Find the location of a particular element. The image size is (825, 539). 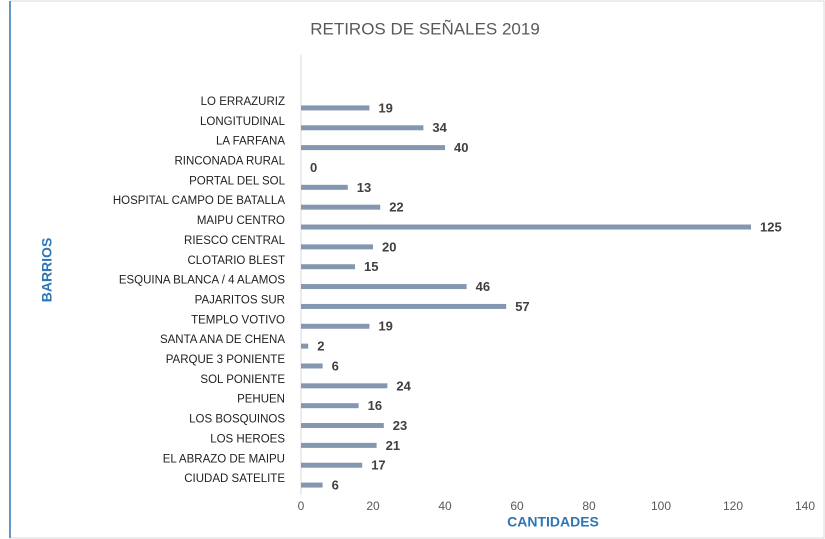

x-tick-label: 40 is located at coordinates (445, 506).